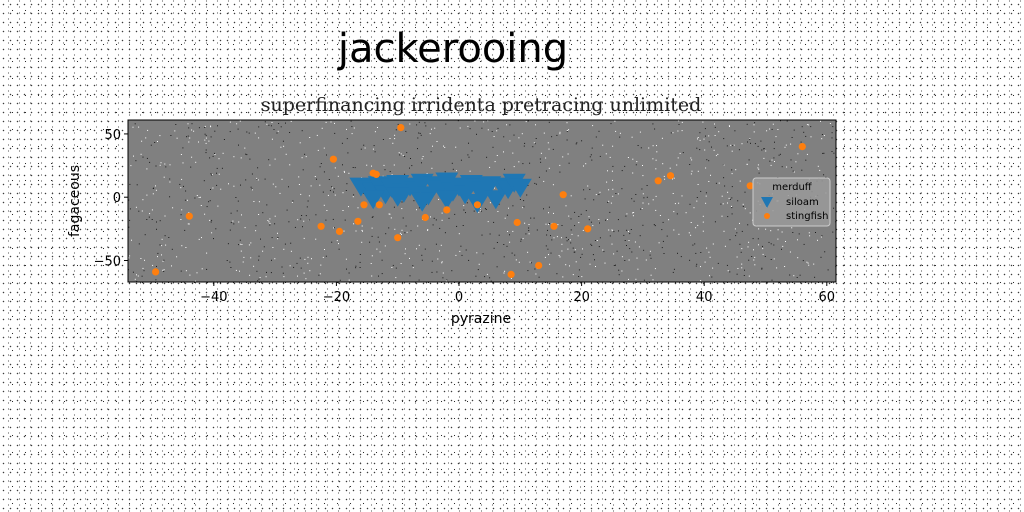 Image resolution: width=1024 pixels, height=512 pixels. Describe the element at coordinates (107, 261) in the screenshot. I see `y-tick-label: −50` at that location.